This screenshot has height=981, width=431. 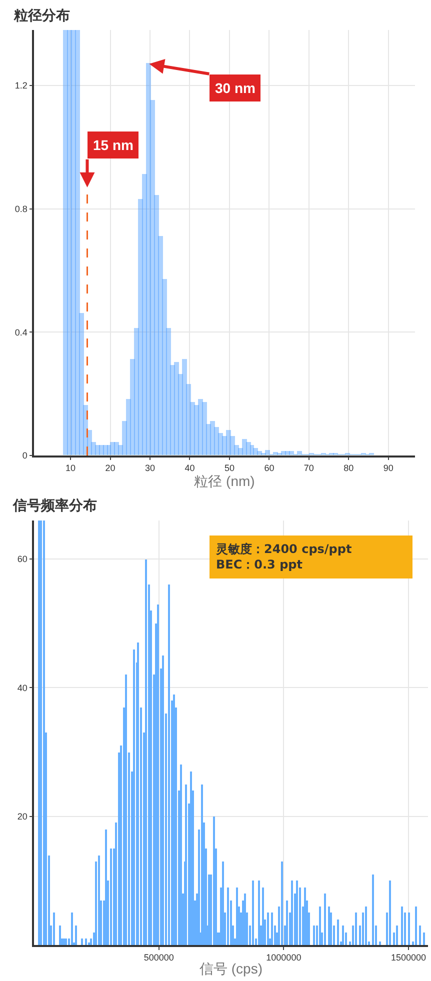 I want to click on x-axis-title: 粒径 (nm), so click(x=224, y=481).